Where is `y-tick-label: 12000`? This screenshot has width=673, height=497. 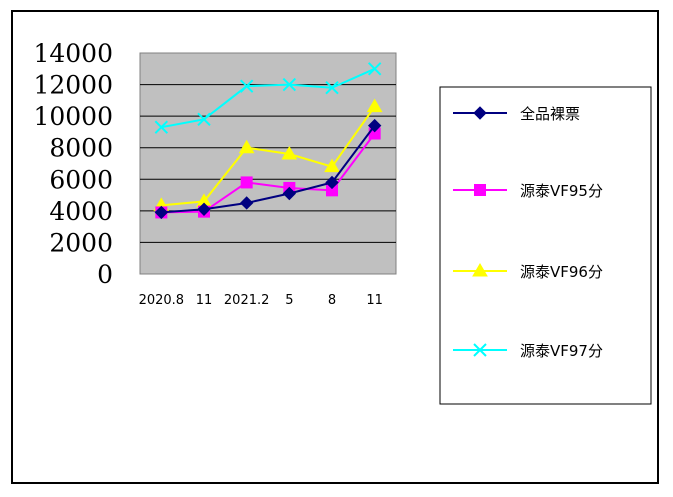
y-tick-label: 12000 is located at coordinates (73, 85).